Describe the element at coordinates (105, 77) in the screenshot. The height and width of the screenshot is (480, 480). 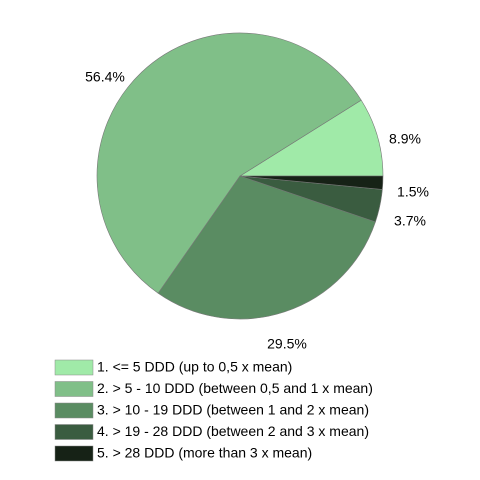
I see `value-label: 56.4%` at that location.